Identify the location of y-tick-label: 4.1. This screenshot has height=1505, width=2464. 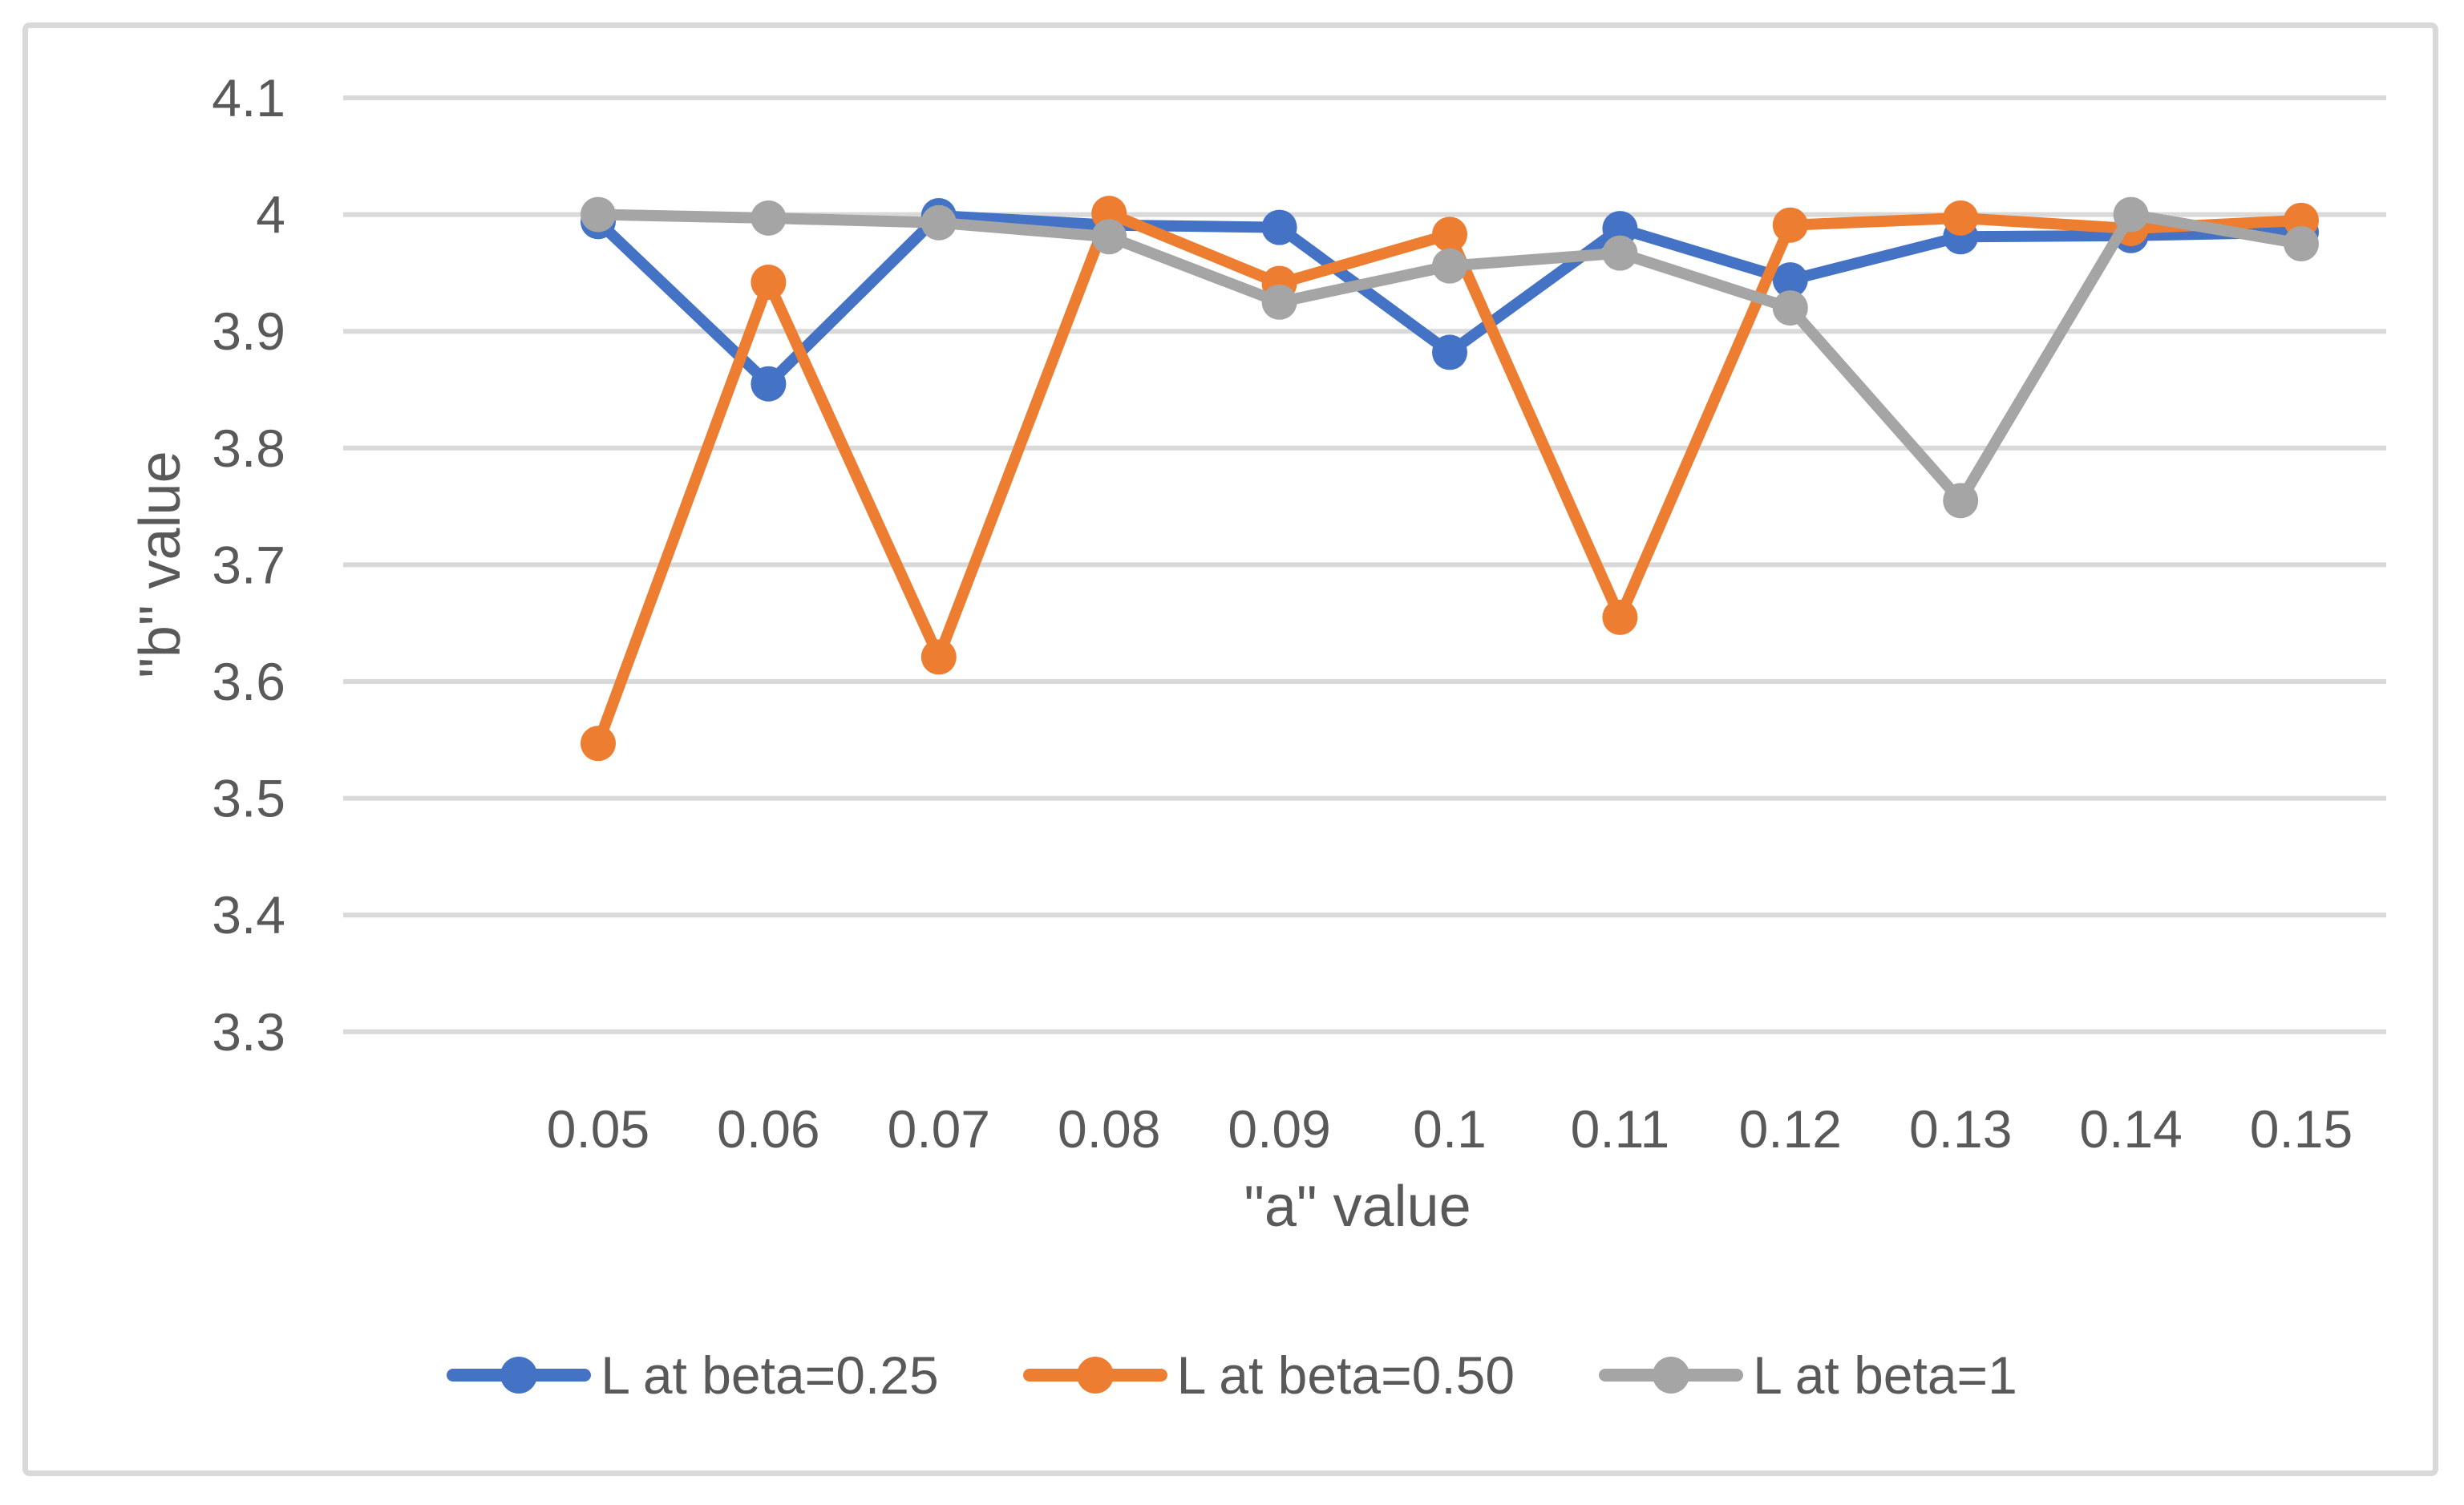
(248, 98).